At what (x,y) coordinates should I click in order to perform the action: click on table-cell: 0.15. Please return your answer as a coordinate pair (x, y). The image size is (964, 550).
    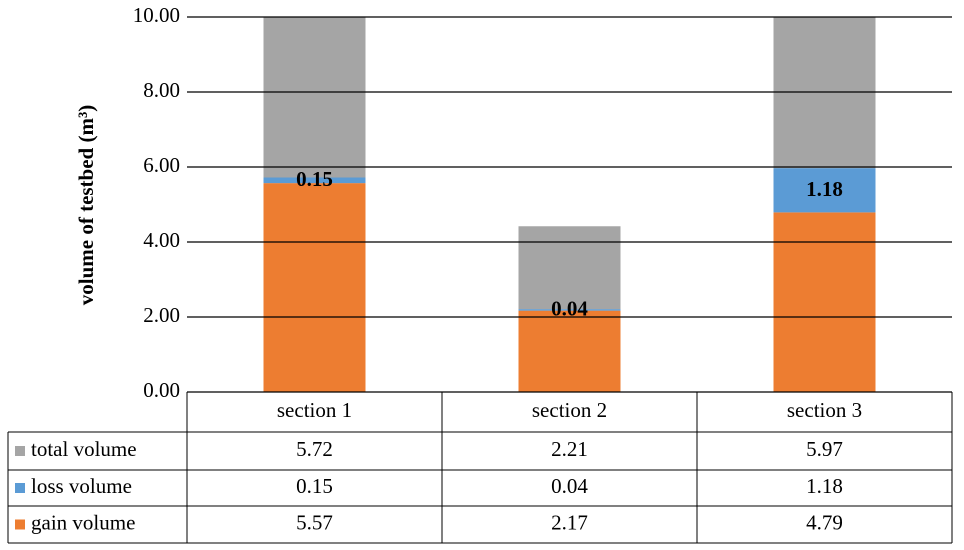
    Looking at the image, I should click on (314, 486).